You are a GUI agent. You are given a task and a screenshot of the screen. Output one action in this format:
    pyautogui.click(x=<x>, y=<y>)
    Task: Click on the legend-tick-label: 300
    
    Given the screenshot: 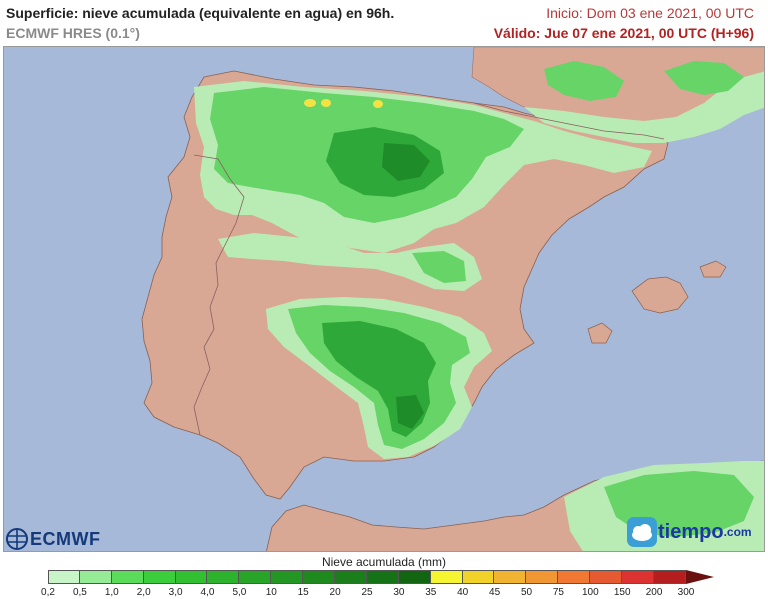 What is the action you would take?
    pyautogui.click(x=686, y=592)
    